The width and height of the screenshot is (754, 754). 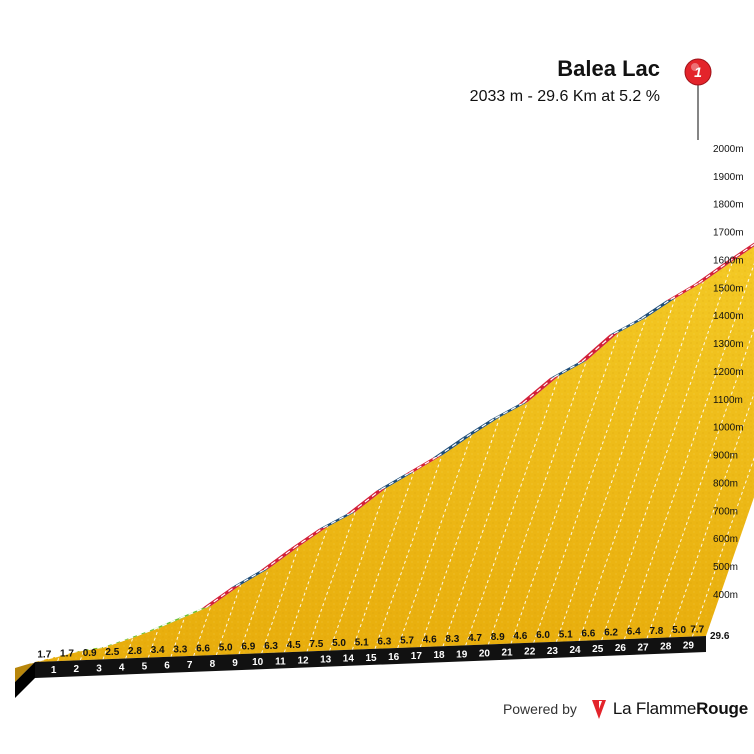 I want to click on km-tick-label: 25, so click(x=598, y=649).